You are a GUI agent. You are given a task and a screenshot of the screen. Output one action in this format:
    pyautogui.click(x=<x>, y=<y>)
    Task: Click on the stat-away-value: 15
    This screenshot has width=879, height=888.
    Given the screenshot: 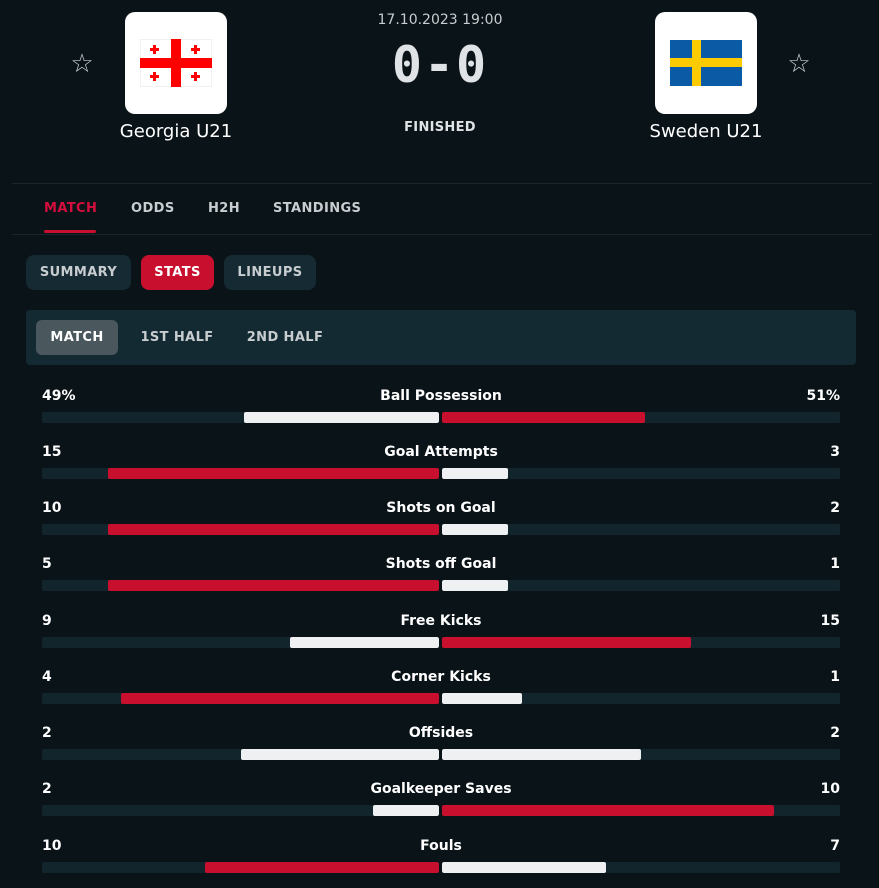 What is the action you would take?
    pyautogui.click(x=830, y=621)
    